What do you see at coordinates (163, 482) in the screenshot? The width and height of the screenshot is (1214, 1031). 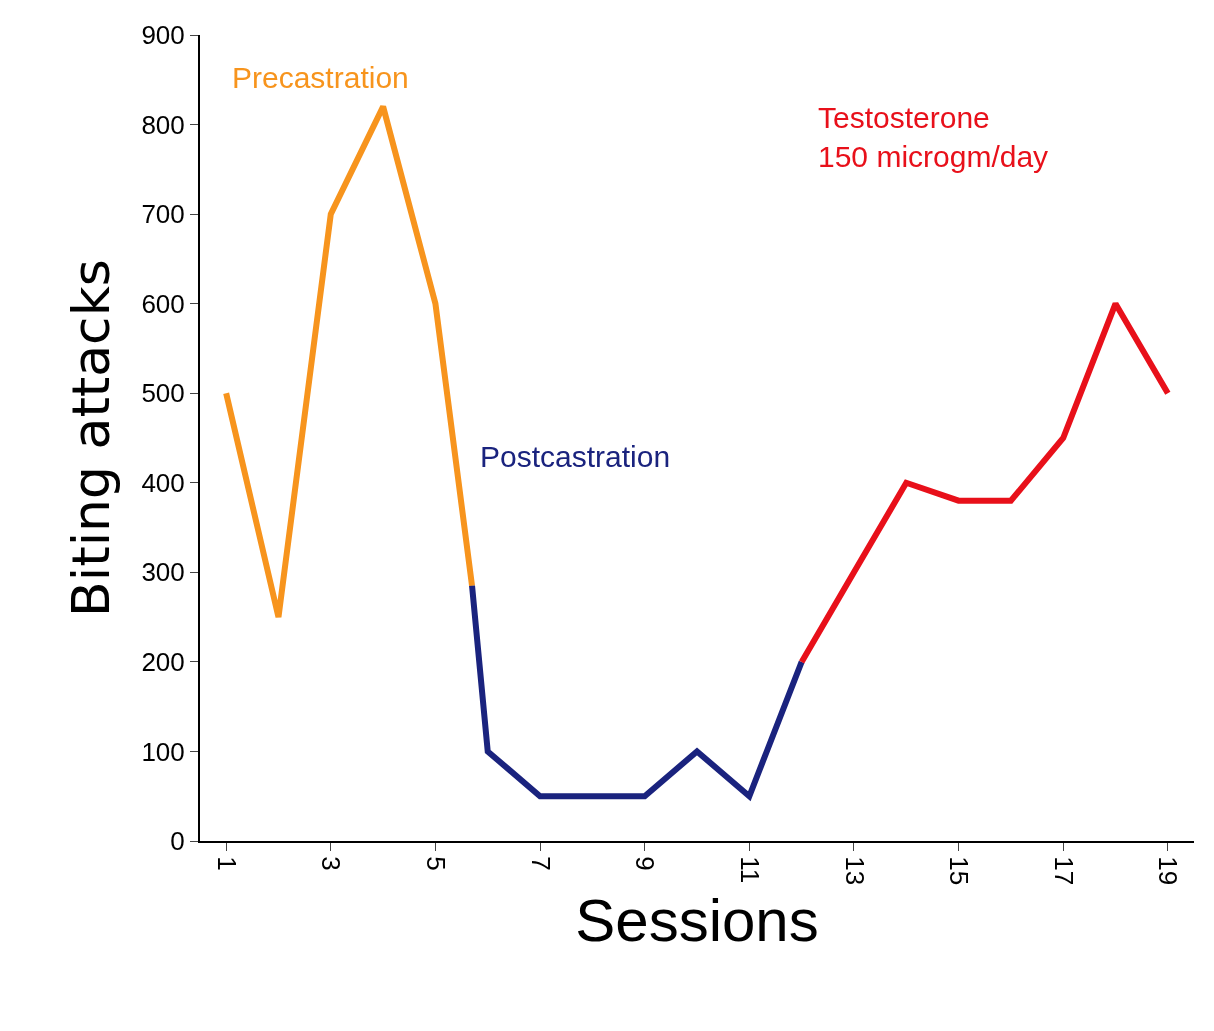 I see `y-tick-label: 400` at bounding box center [163, 482].